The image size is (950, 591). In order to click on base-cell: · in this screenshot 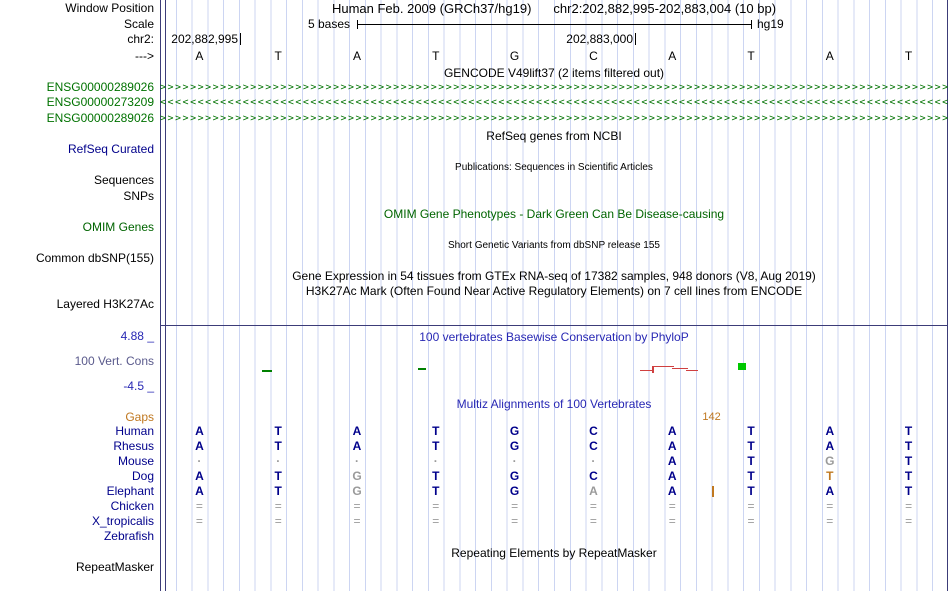, I will do `click(514, 461)`.